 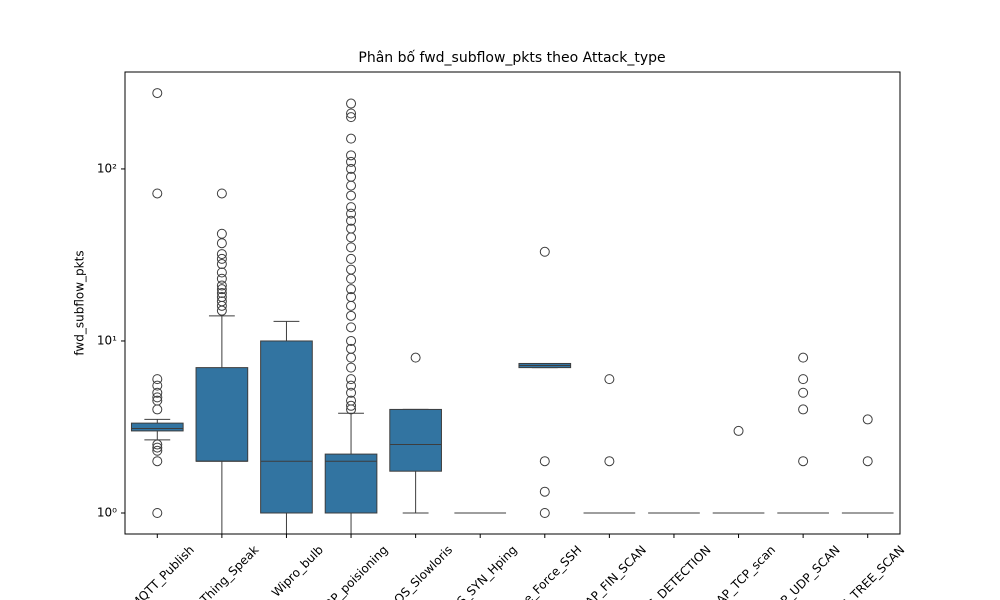 I want to click on x-tick-label: Wipro_bulb, so click(x=297, y=571).